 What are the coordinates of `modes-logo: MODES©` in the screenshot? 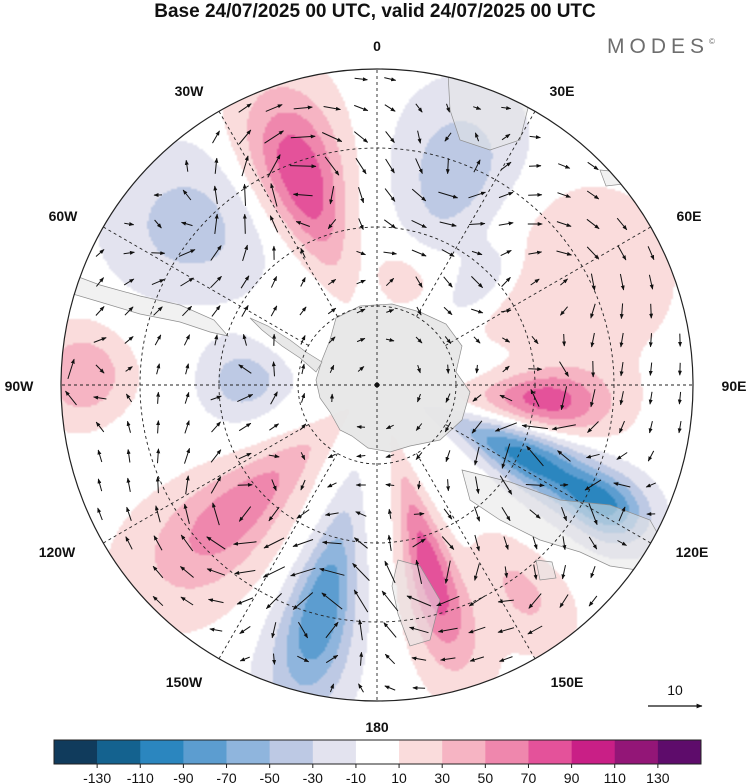 It's located at (661, 46).